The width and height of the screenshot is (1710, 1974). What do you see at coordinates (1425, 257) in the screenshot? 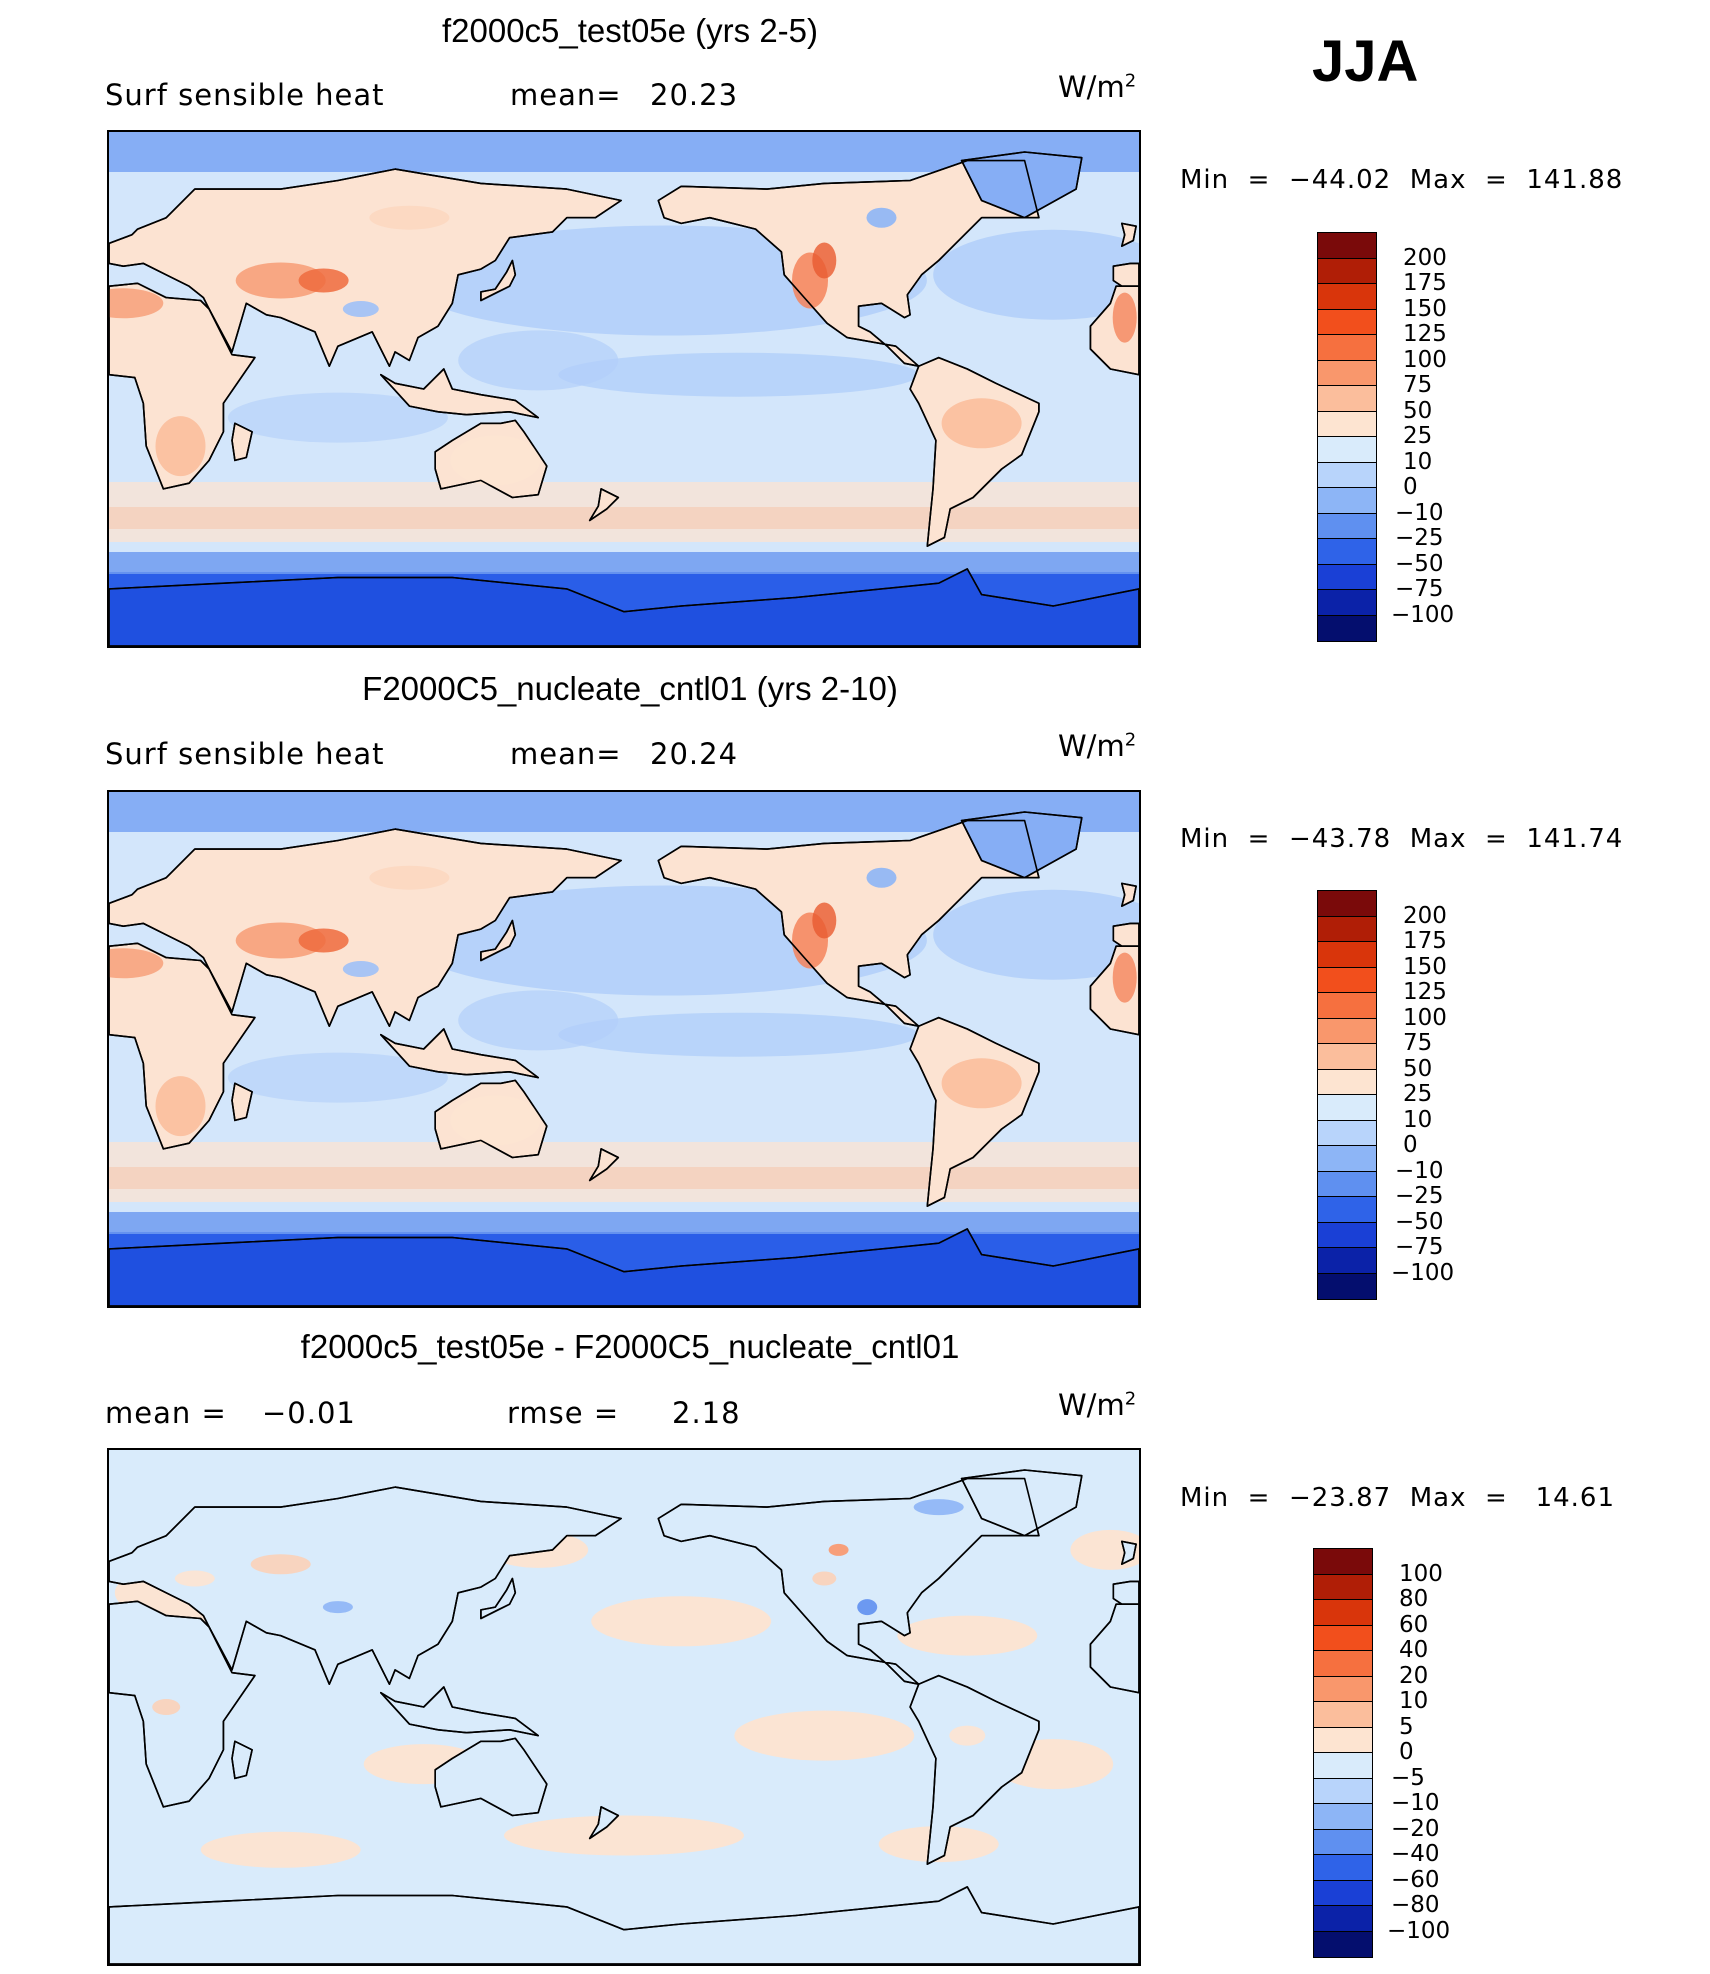
I see `colorbar-label: 200` at bounding box center [1425, 257].